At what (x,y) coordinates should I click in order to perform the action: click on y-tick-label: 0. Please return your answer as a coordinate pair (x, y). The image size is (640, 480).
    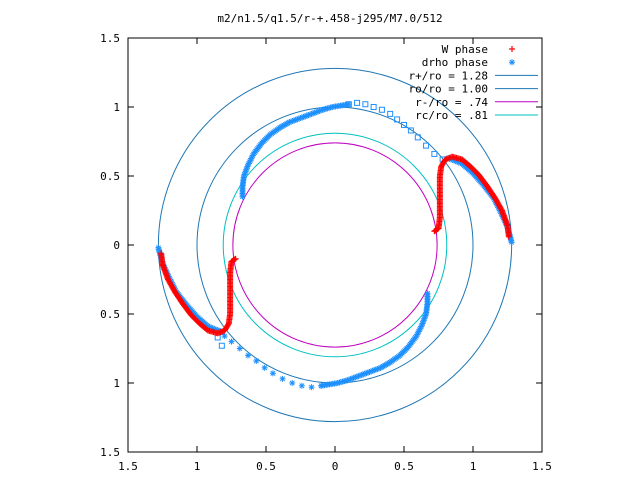
    Looking at the image, I should click on (116, 245).